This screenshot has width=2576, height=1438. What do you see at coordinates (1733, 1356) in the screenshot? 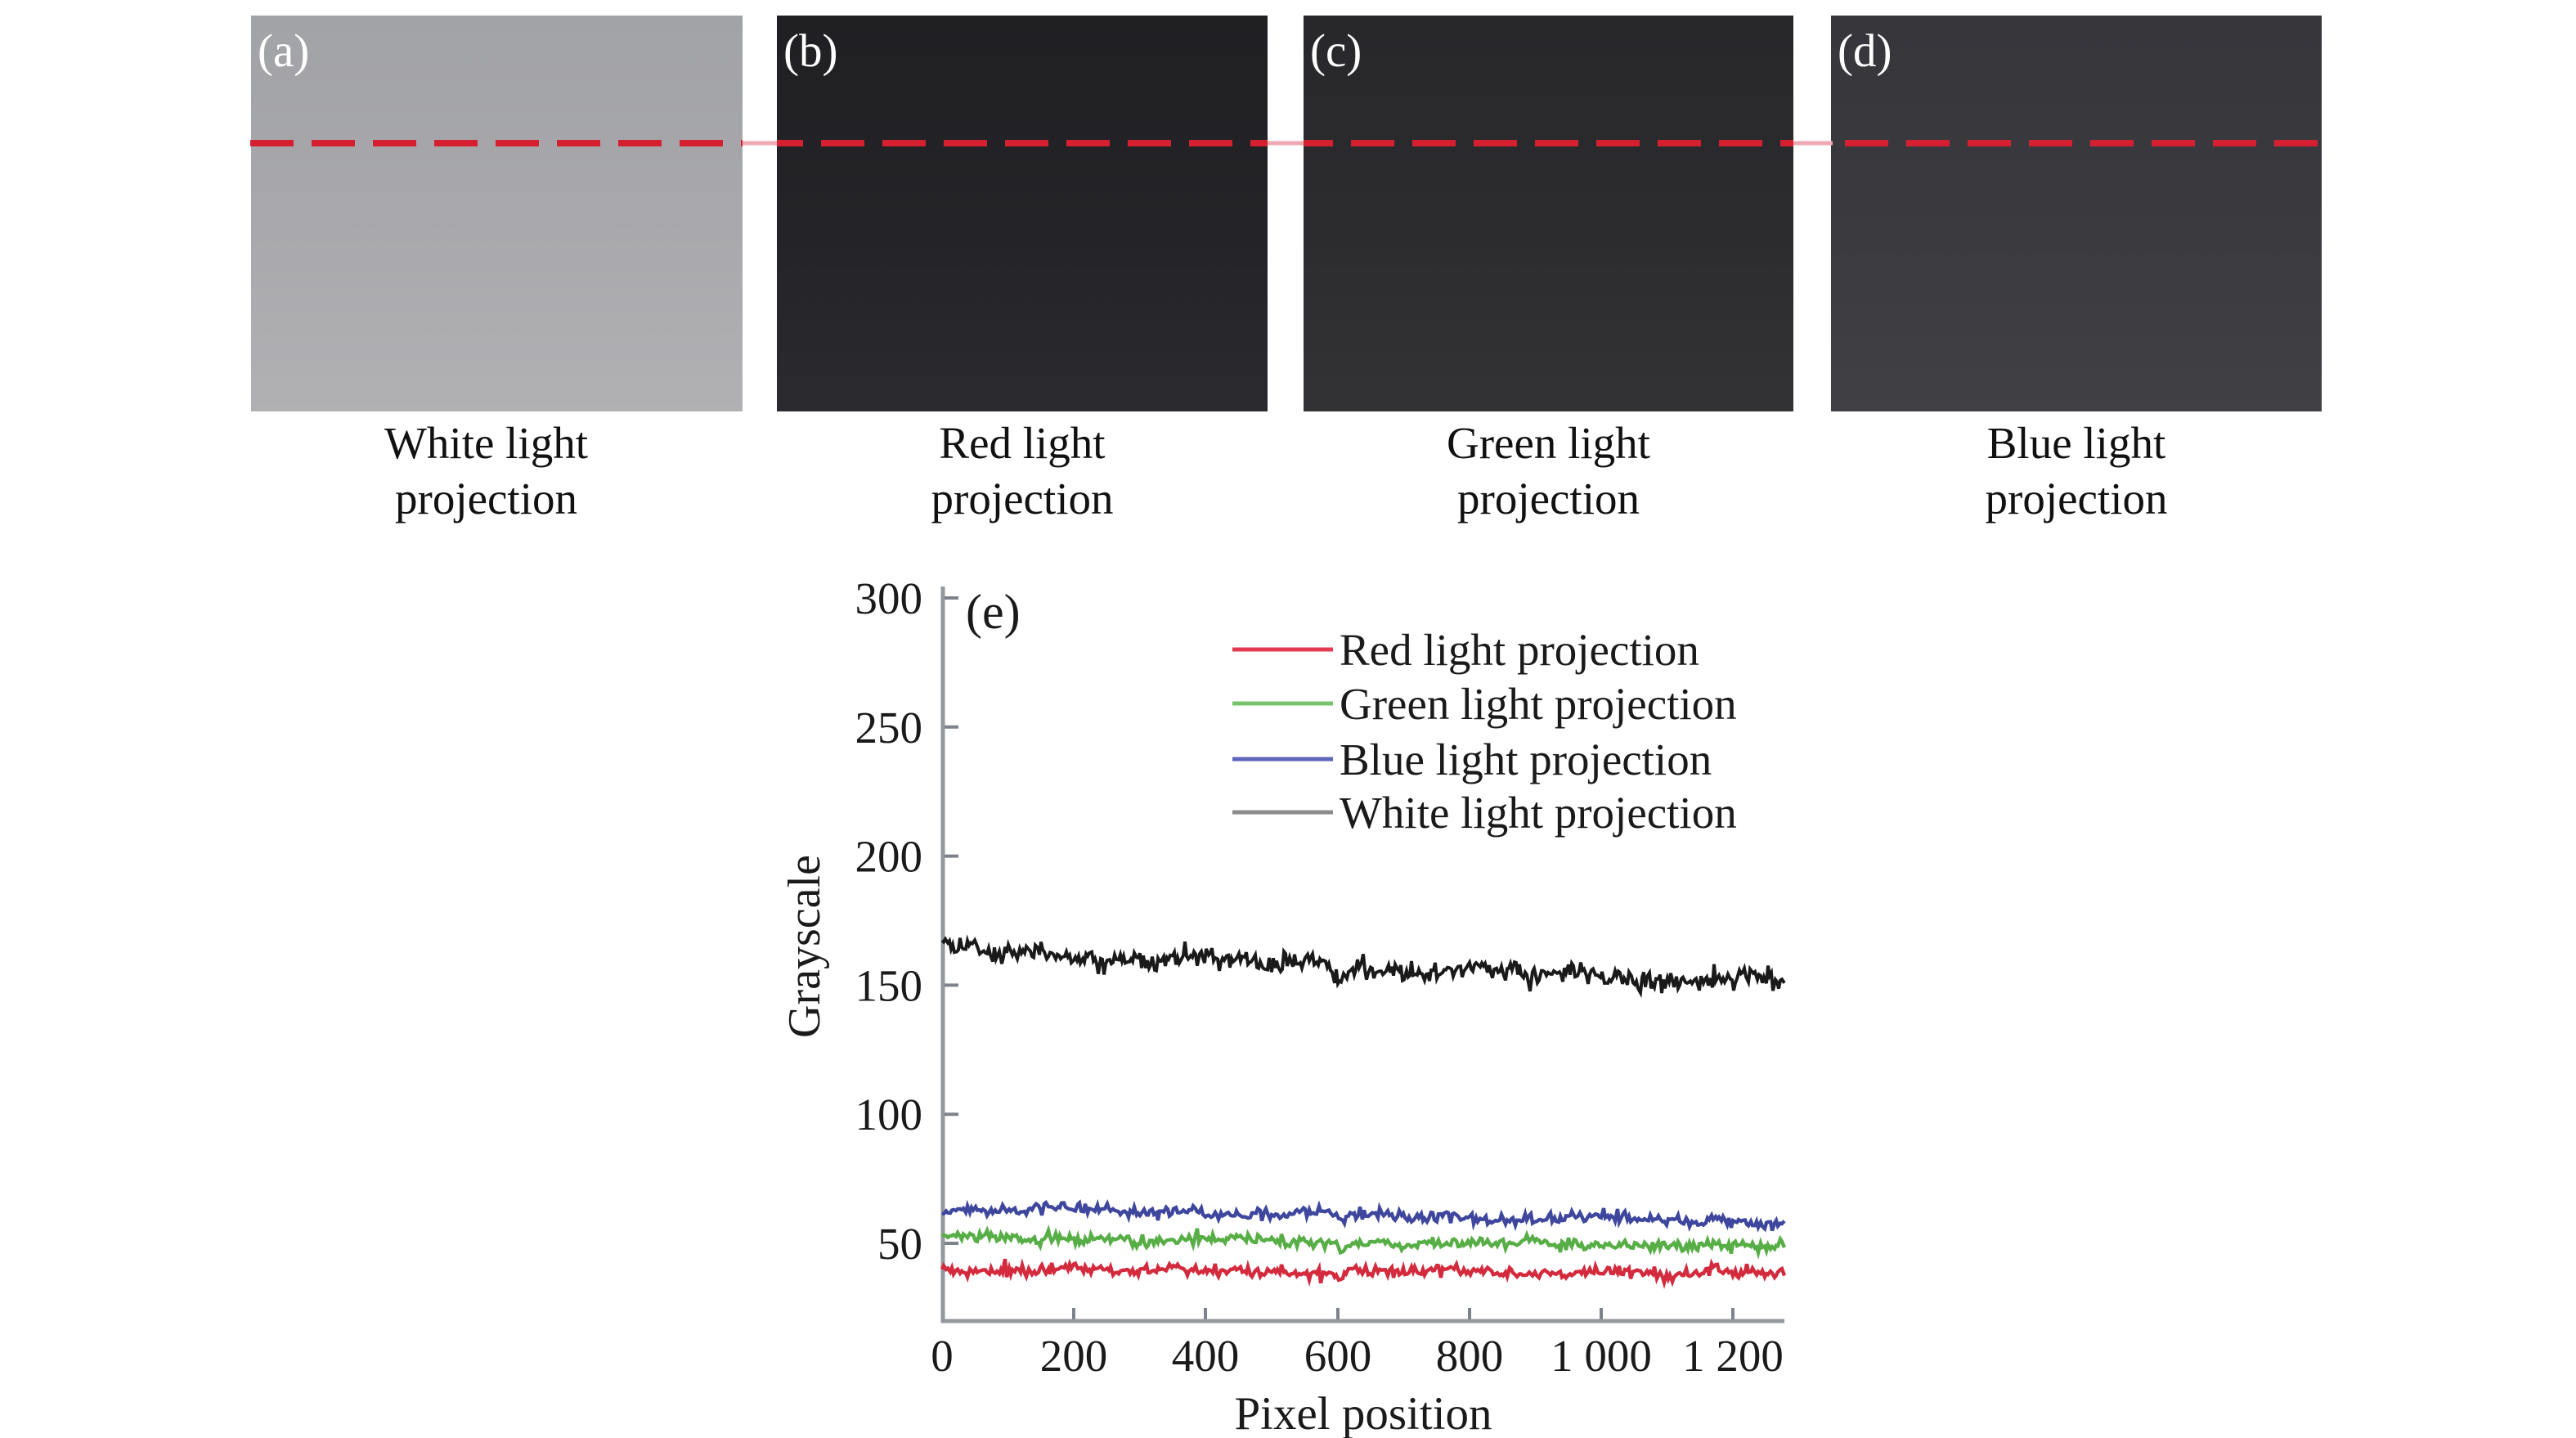
I see `svg-text: 1 200` at bounding box center [1733, 1356].